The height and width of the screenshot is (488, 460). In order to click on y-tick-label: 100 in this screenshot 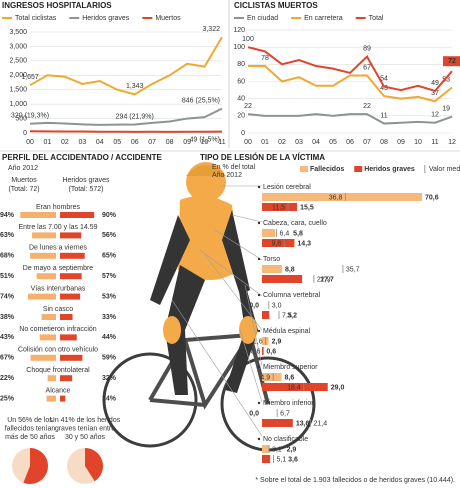, I will do `click(239, 47)`.